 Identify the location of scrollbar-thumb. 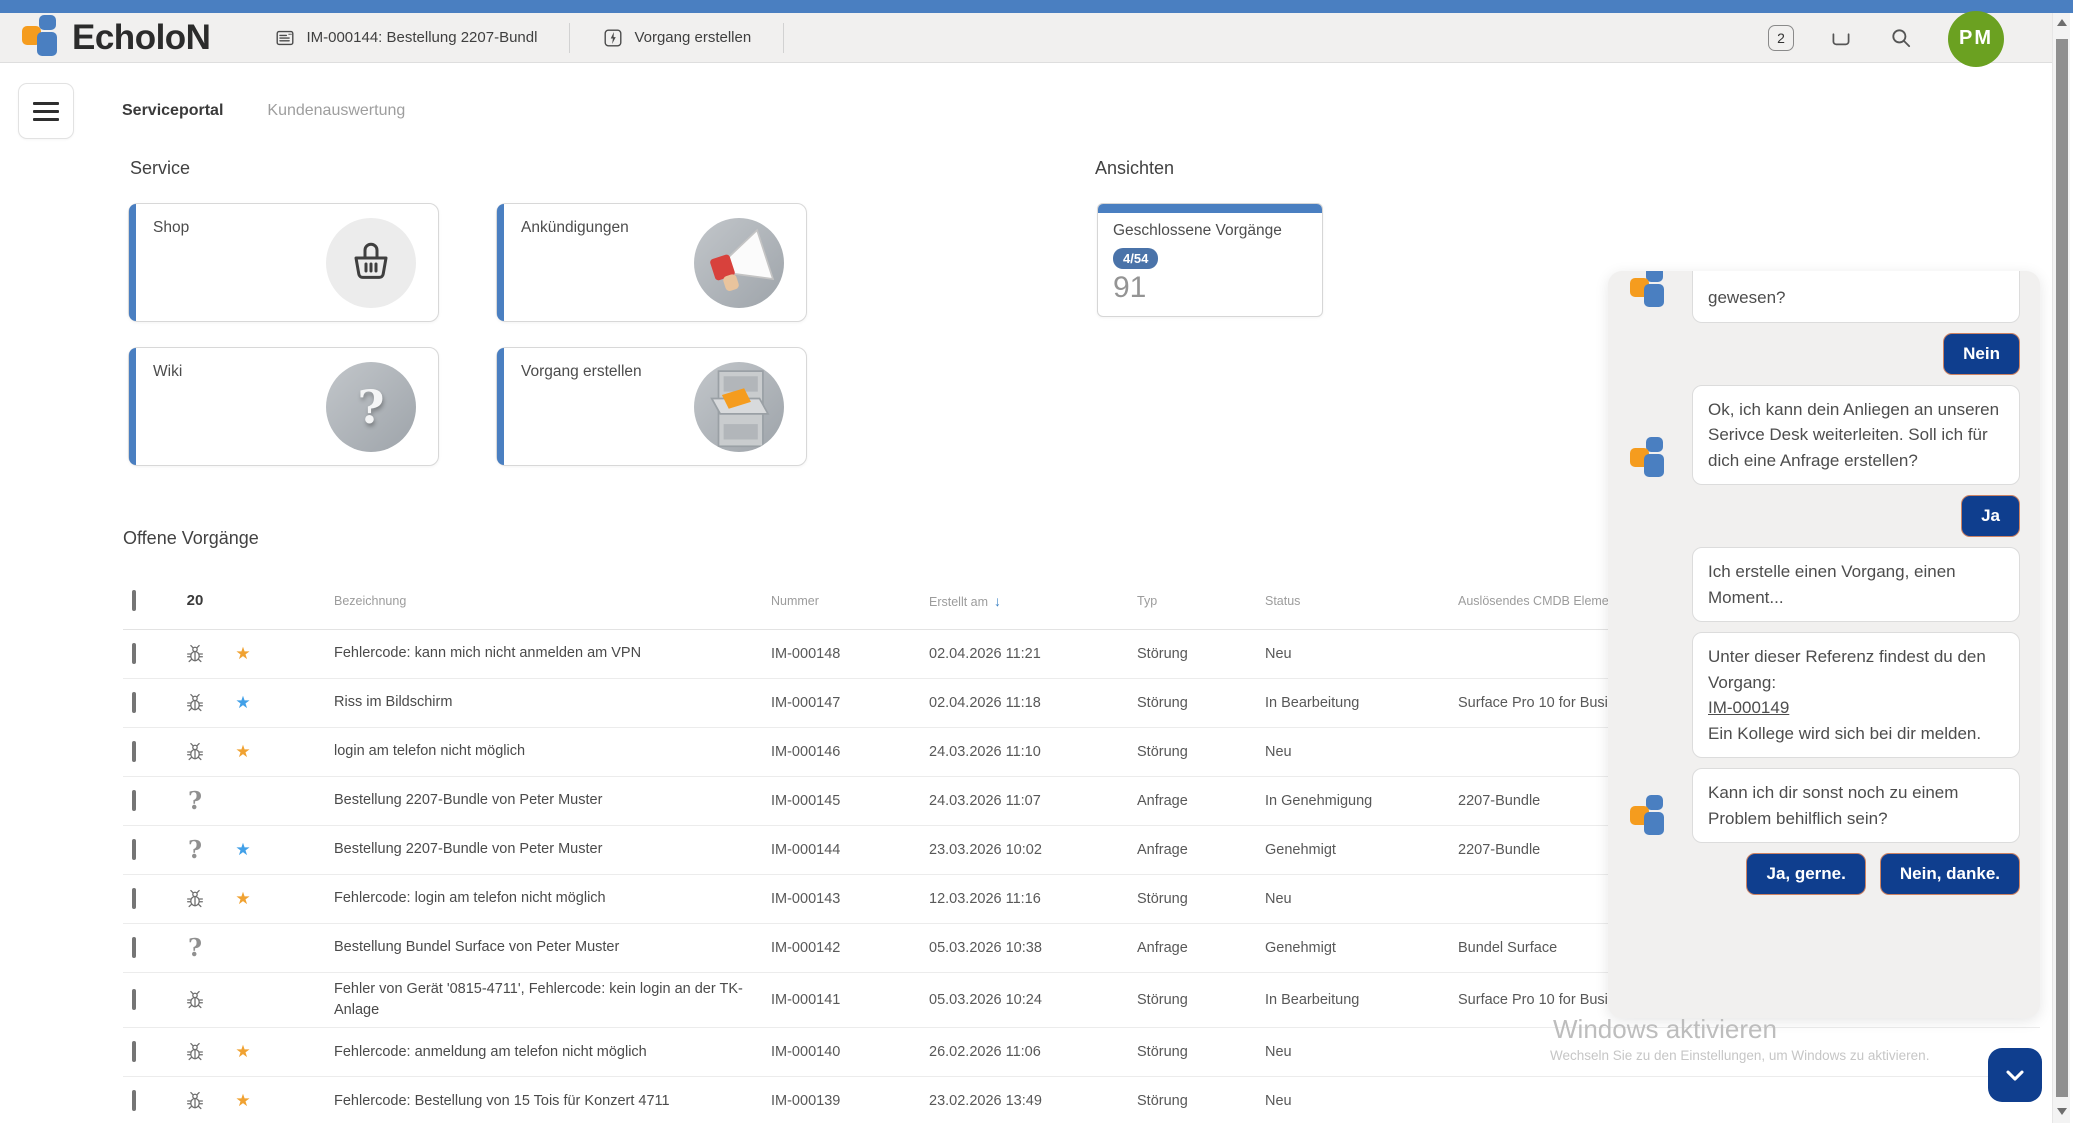
(2062, 568).